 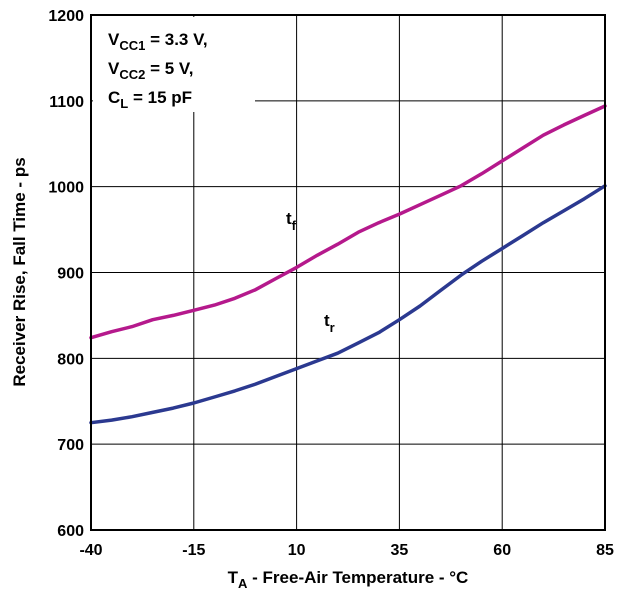 What do you see at coordinates (70, 274) in the screenshot?
I see `y-tick-label: 900` at bounding box center [70, 274].